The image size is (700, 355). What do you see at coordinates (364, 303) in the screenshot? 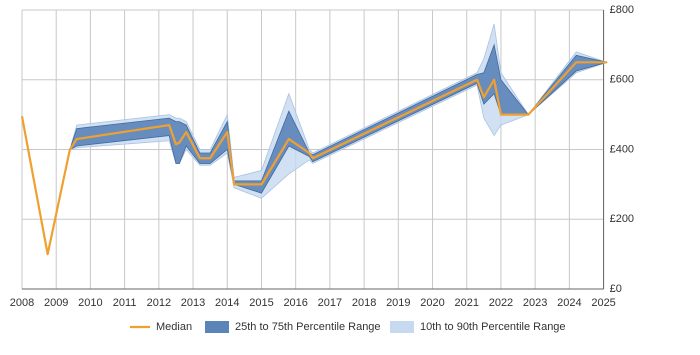
I see `x-tick-label: 2018` at bounding box center [364, 303].